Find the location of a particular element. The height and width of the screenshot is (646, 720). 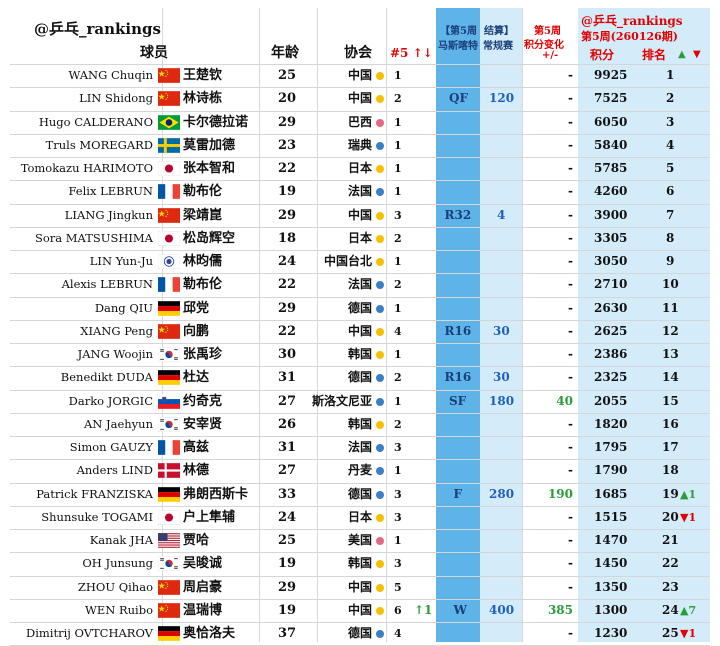

col-trend-header: #5 ↑↓ is located at coordinates (411, 53).